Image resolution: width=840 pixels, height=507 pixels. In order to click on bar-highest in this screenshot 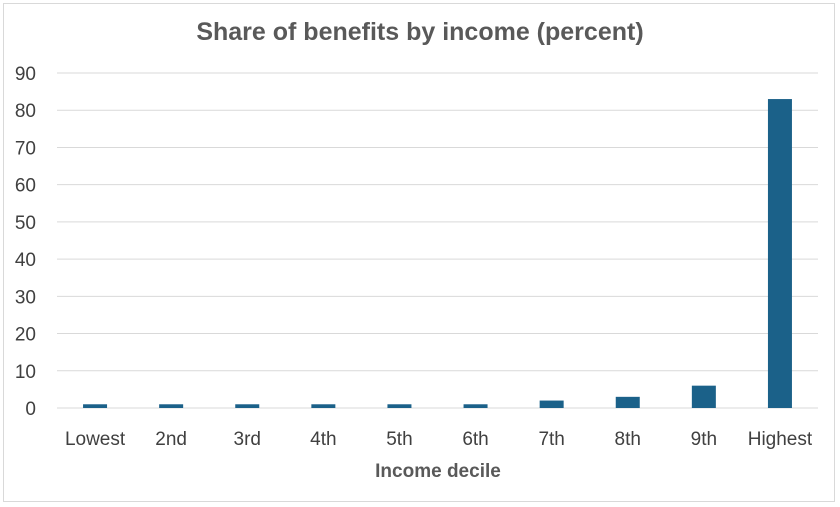, I will do `click(779, 254)`.